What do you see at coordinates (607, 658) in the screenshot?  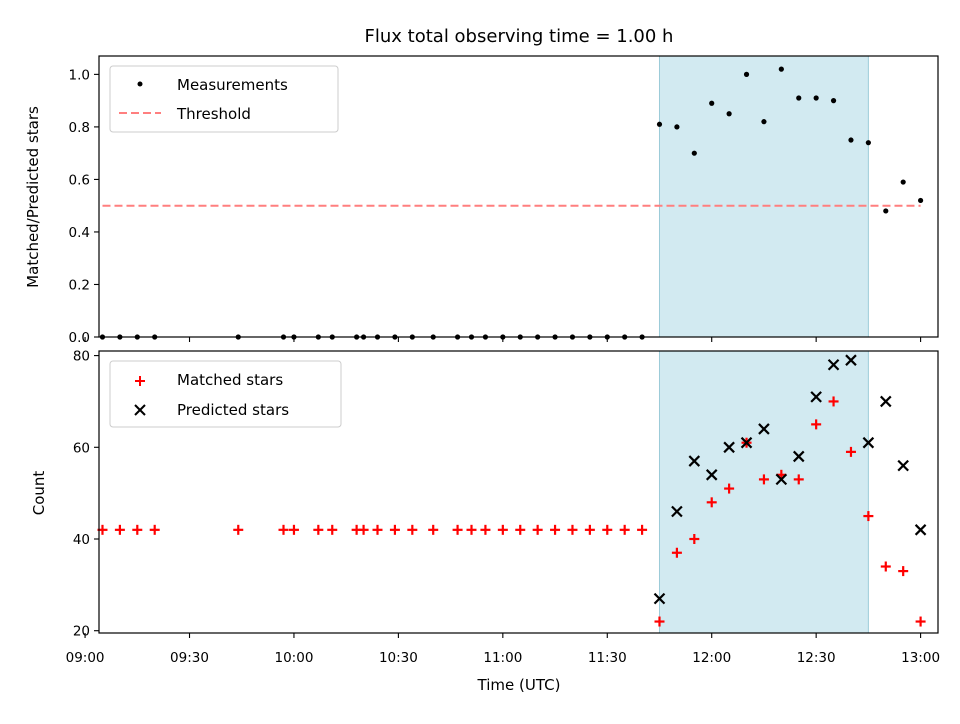 I see `x-tick-label: 11:30` at bounding box center [607, 658].